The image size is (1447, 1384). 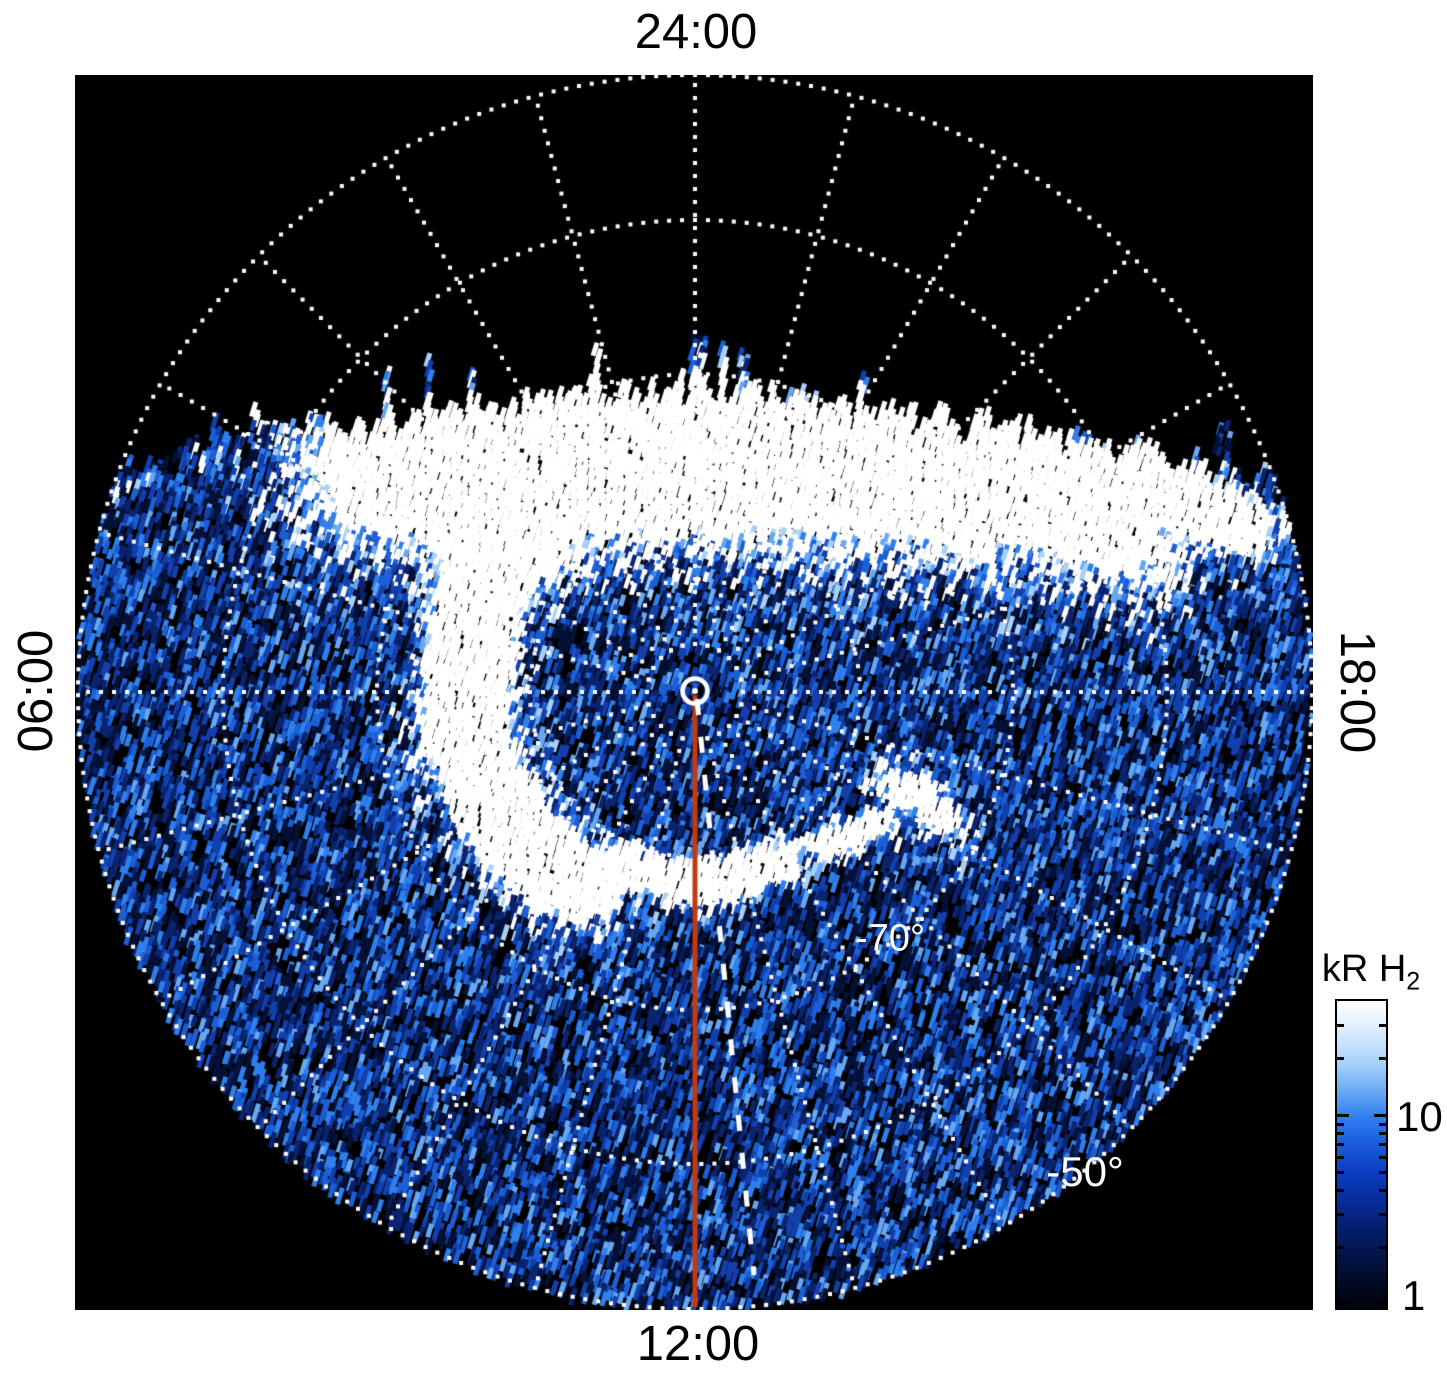 I want to click on local-time-label-0600: 06:00, so click(x=36, y=691).